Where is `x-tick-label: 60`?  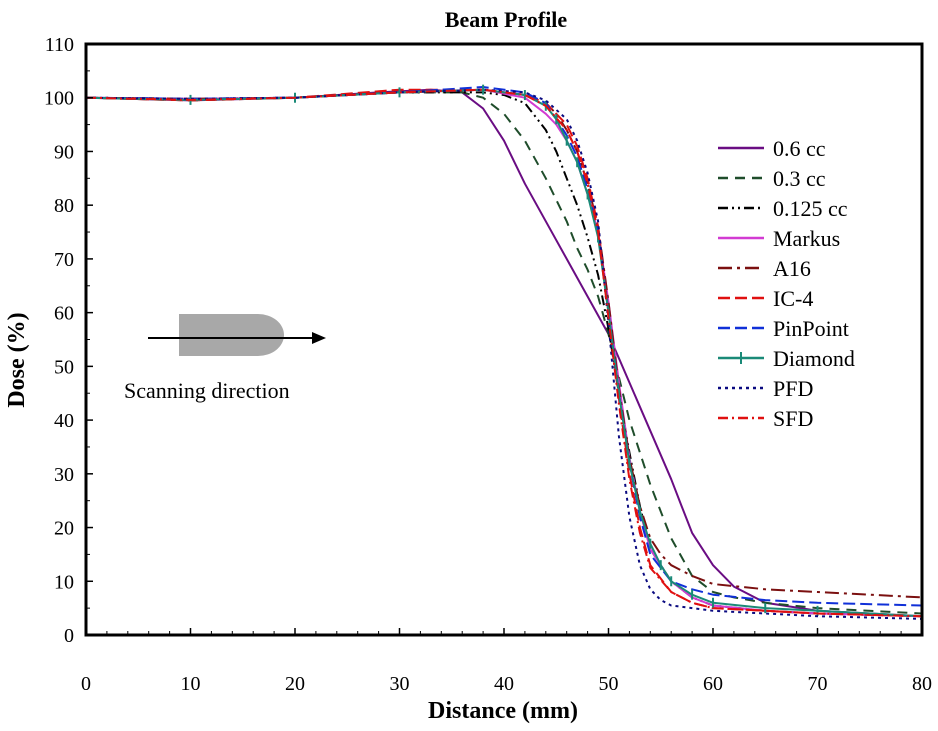
x-tick-label: 60 is located at coordinates (713, 684).